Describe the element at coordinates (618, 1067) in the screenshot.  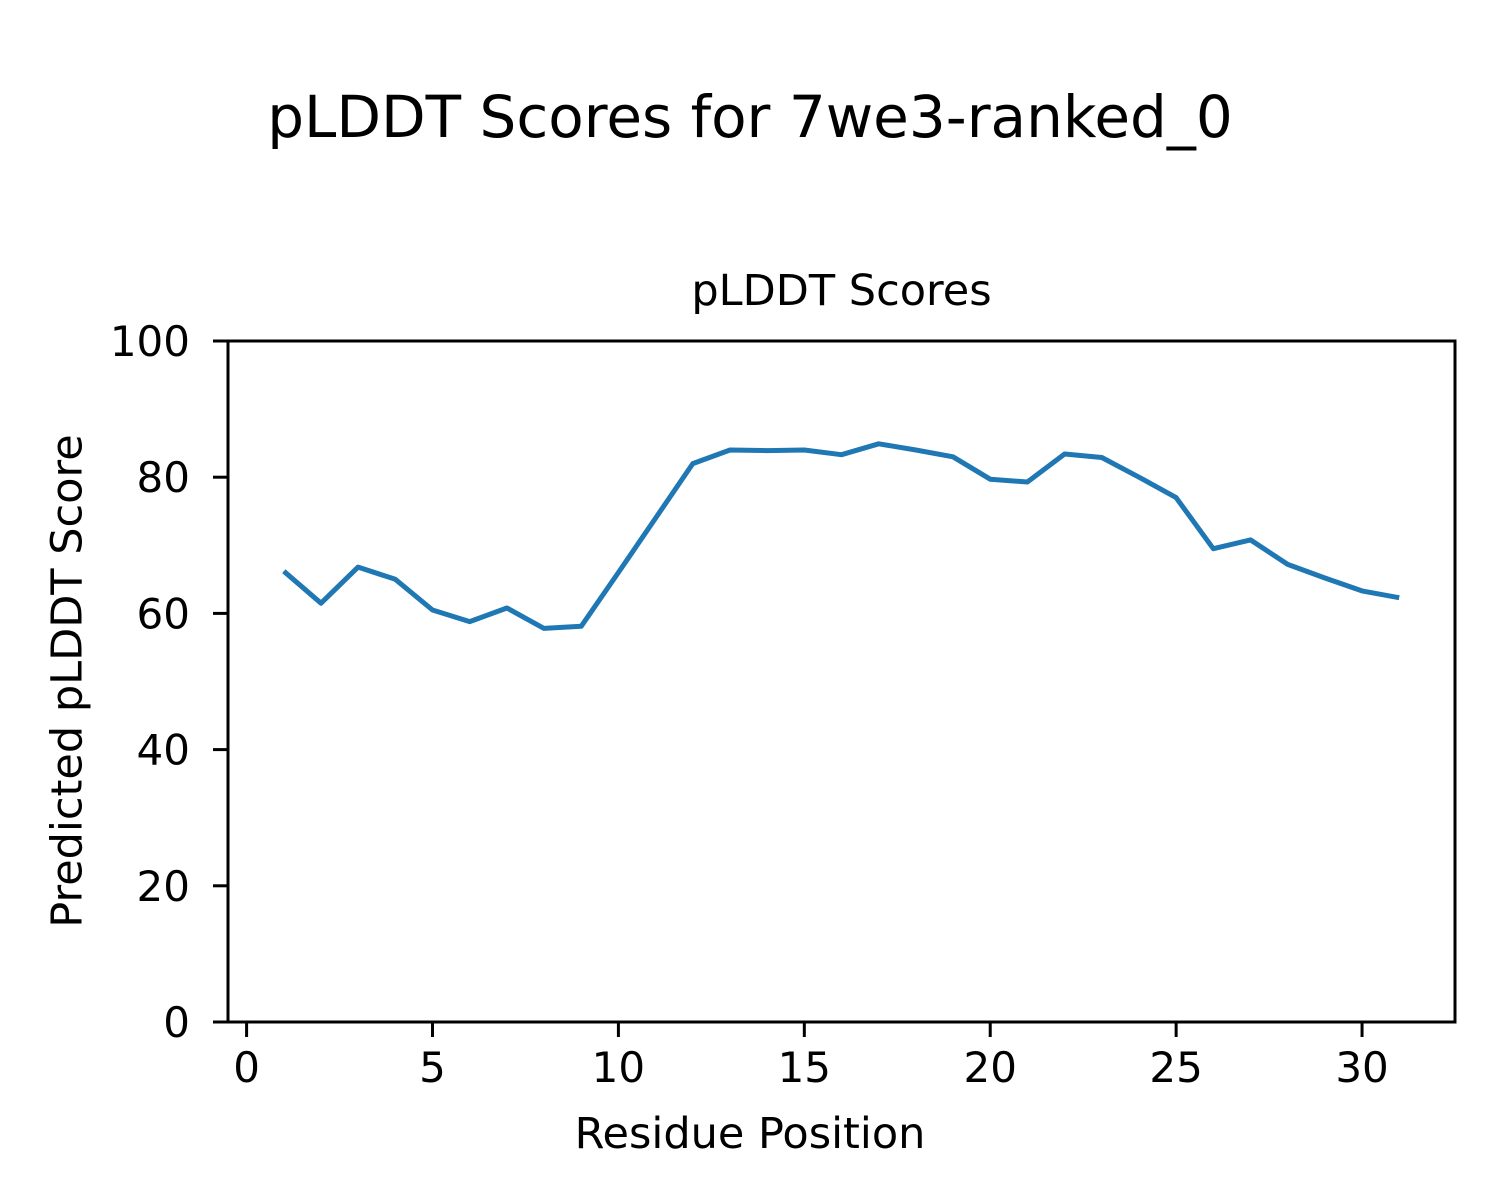
I see `x-tick-label: 10` at that location.